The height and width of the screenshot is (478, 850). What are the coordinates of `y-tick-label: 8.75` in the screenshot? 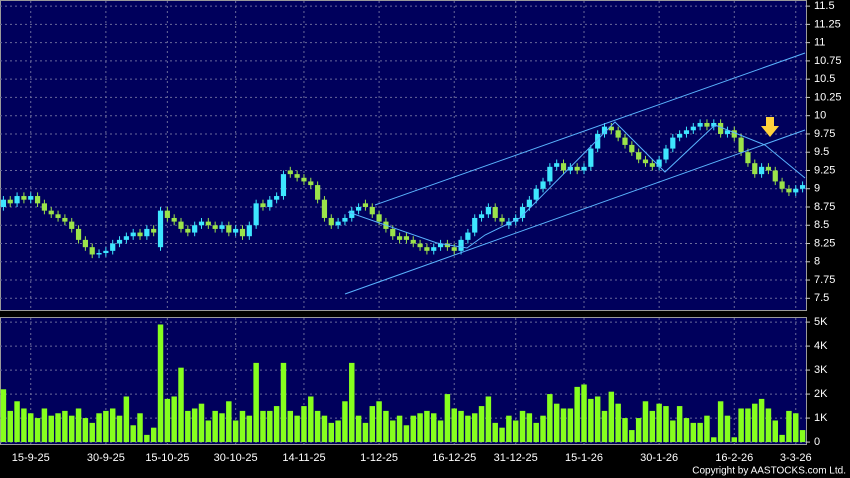 It's located at (824, 207).